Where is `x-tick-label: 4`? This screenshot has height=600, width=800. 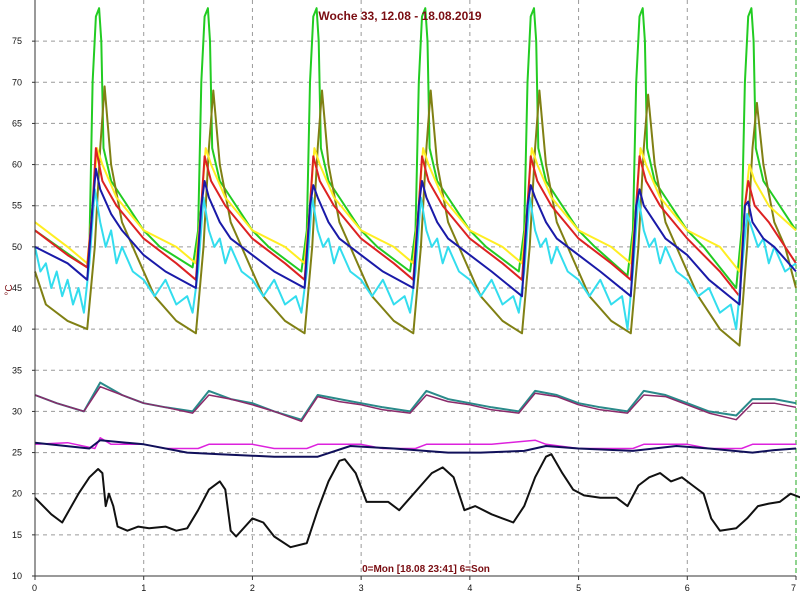
x-tick-label: 4 is located at coordinates (469, 588).